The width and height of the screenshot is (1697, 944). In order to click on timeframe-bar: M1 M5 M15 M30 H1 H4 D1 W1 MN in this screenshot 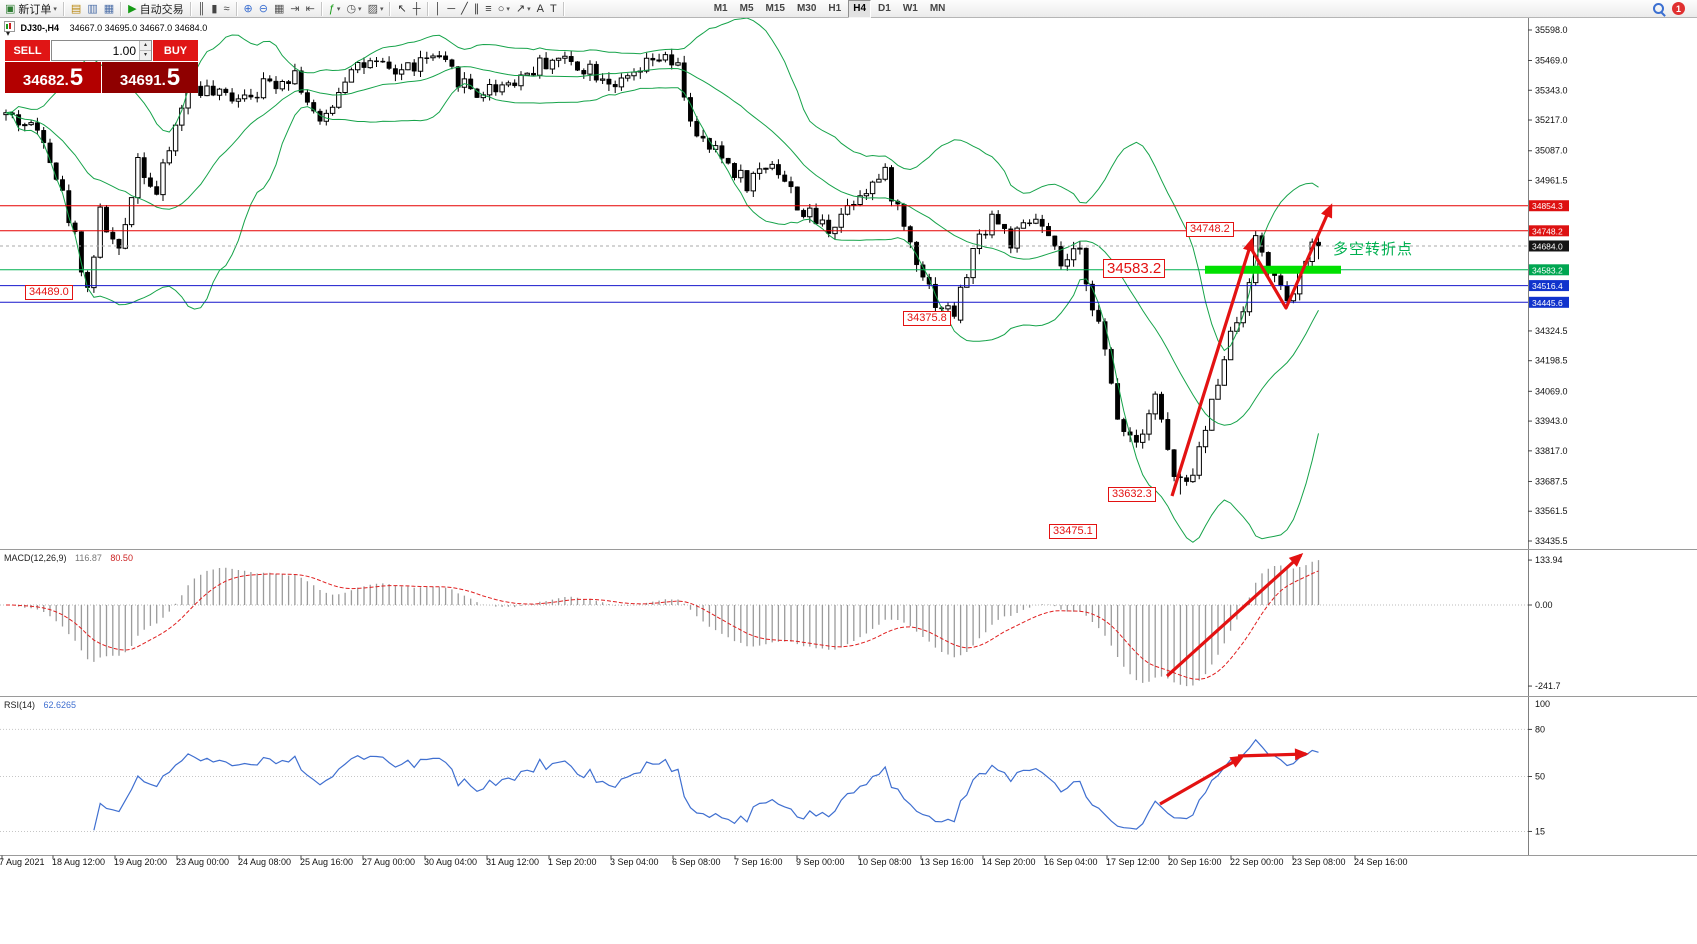, I will do `click(830, 9)`.